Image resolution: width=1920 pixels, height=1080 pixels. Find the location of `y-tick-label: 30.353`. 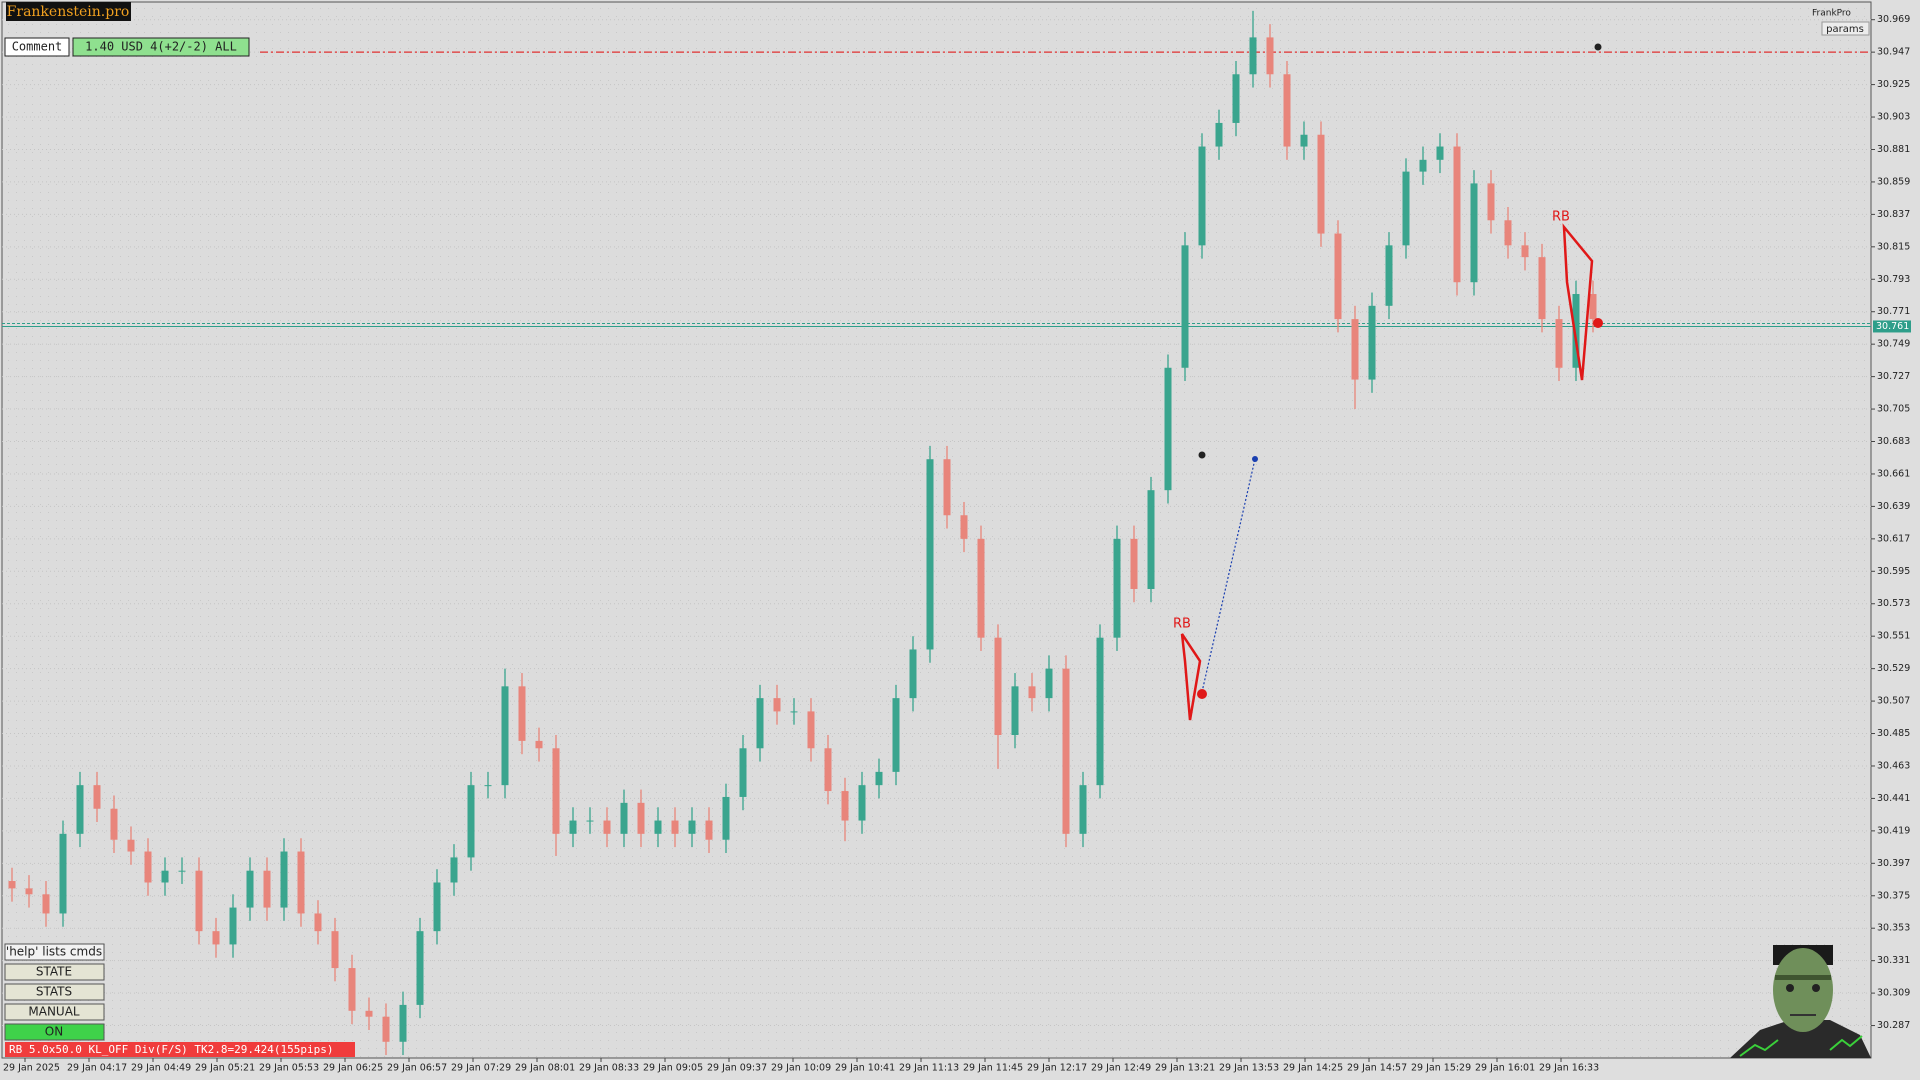

y-tick-label: 30.353 is located at coordinates (1893, 928).